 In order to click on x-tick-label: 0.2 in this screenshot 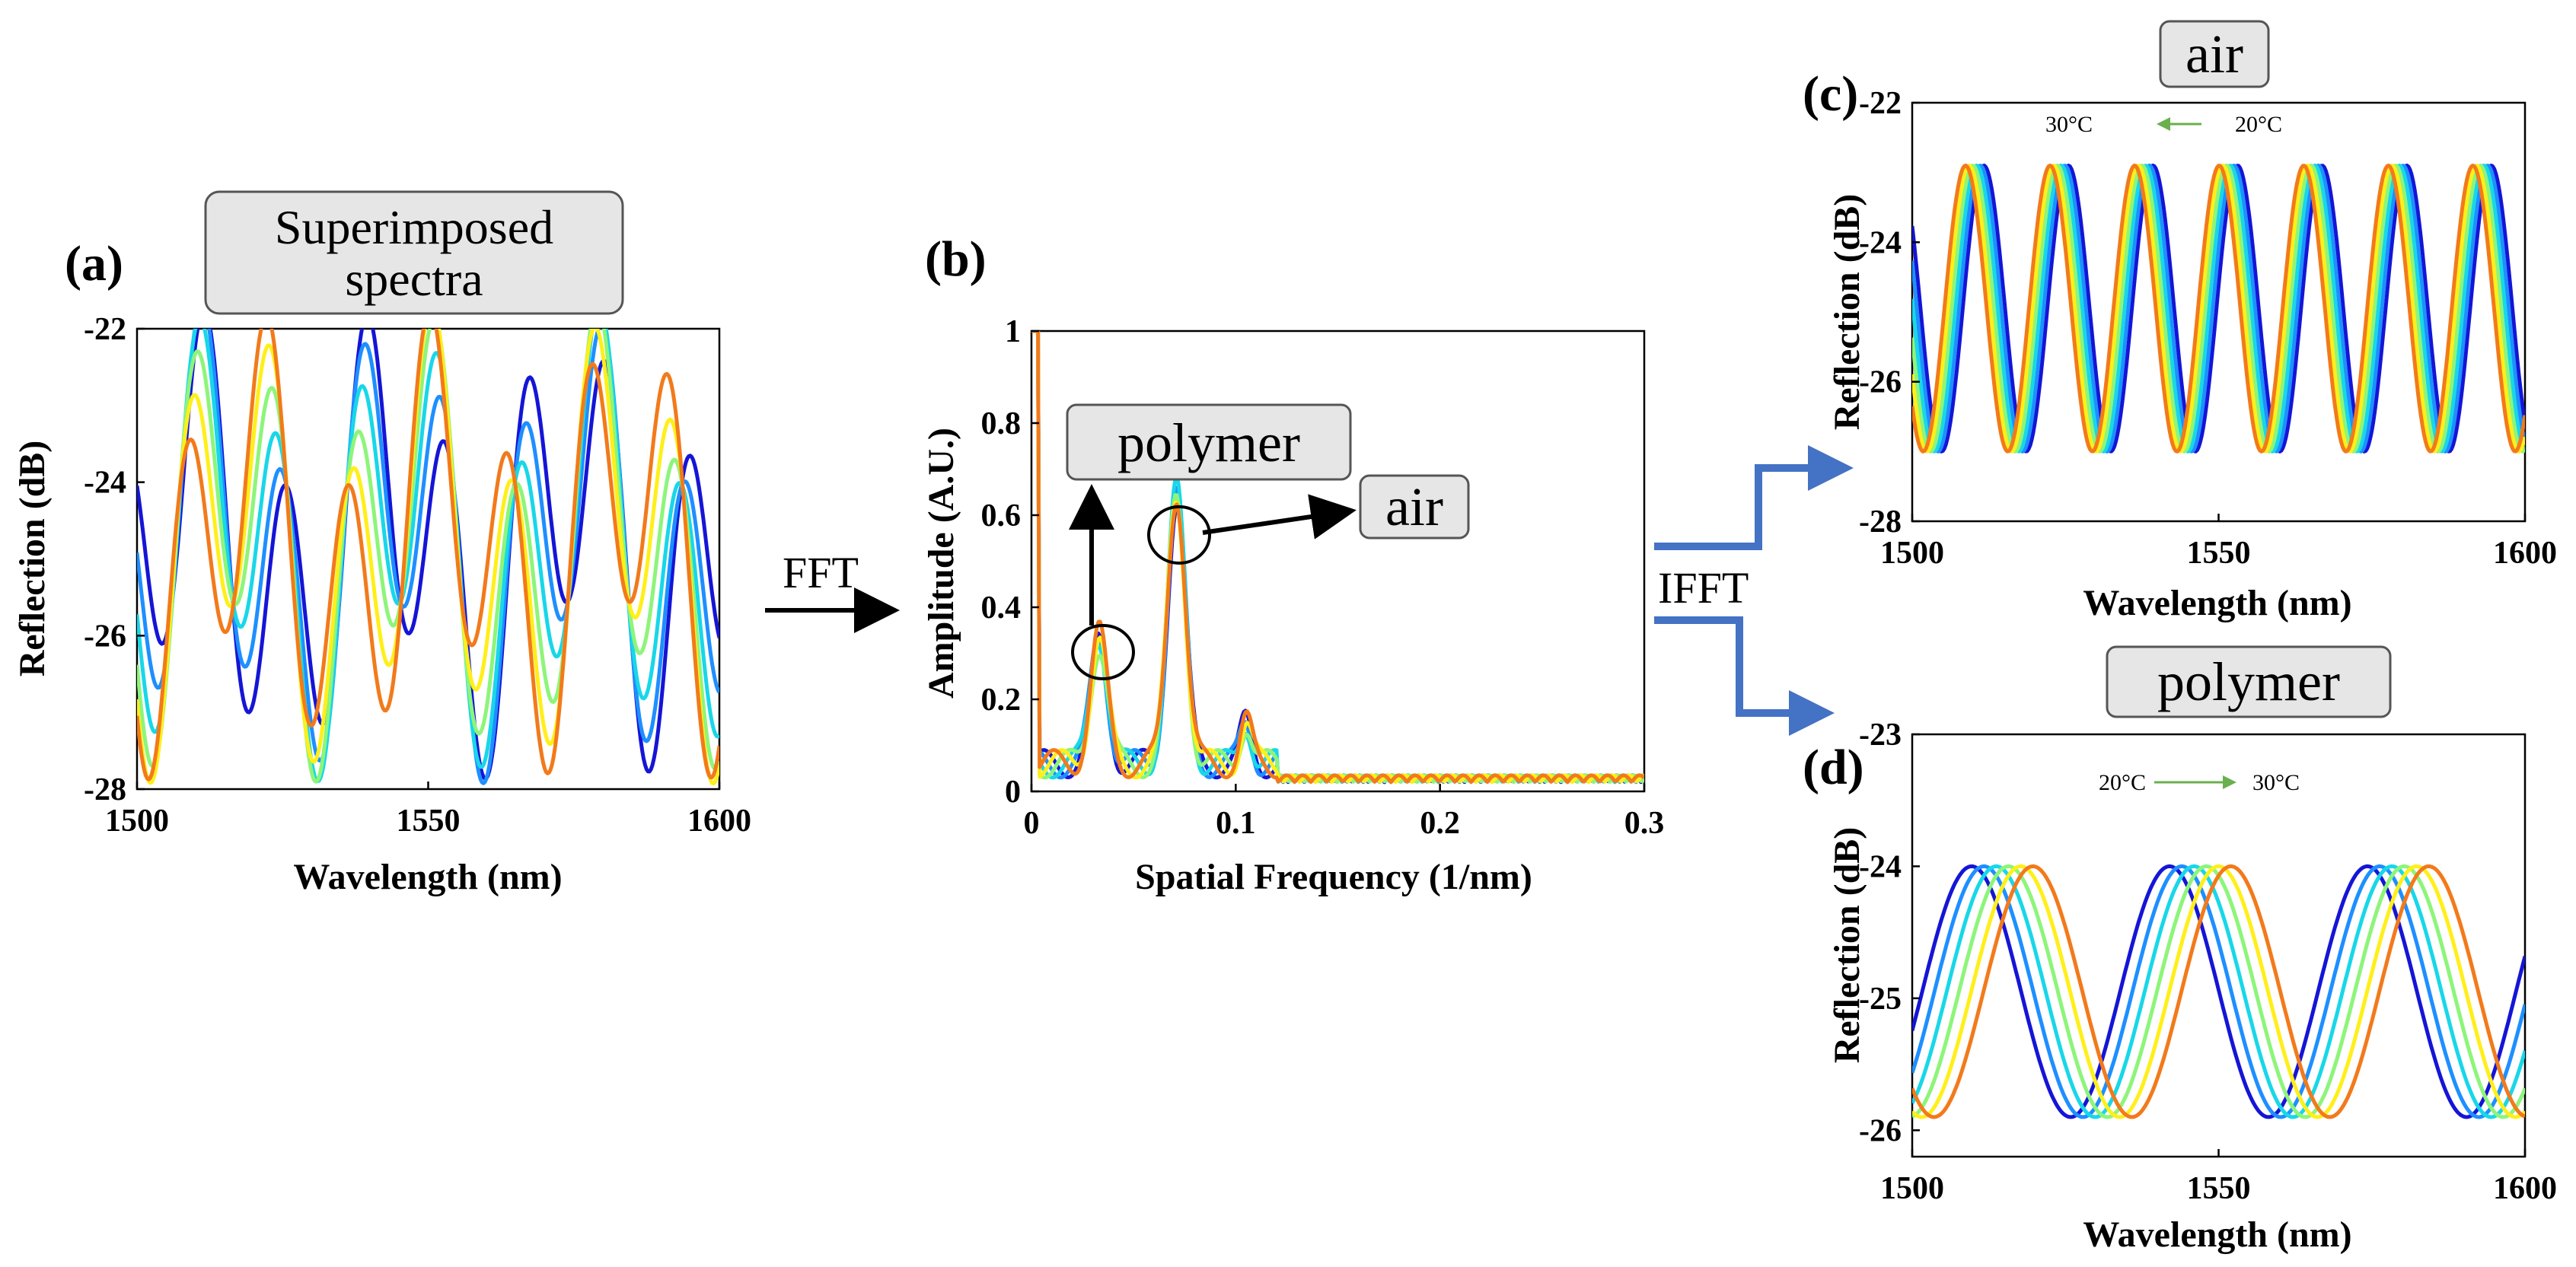, I will do `click(1440, 824)`.